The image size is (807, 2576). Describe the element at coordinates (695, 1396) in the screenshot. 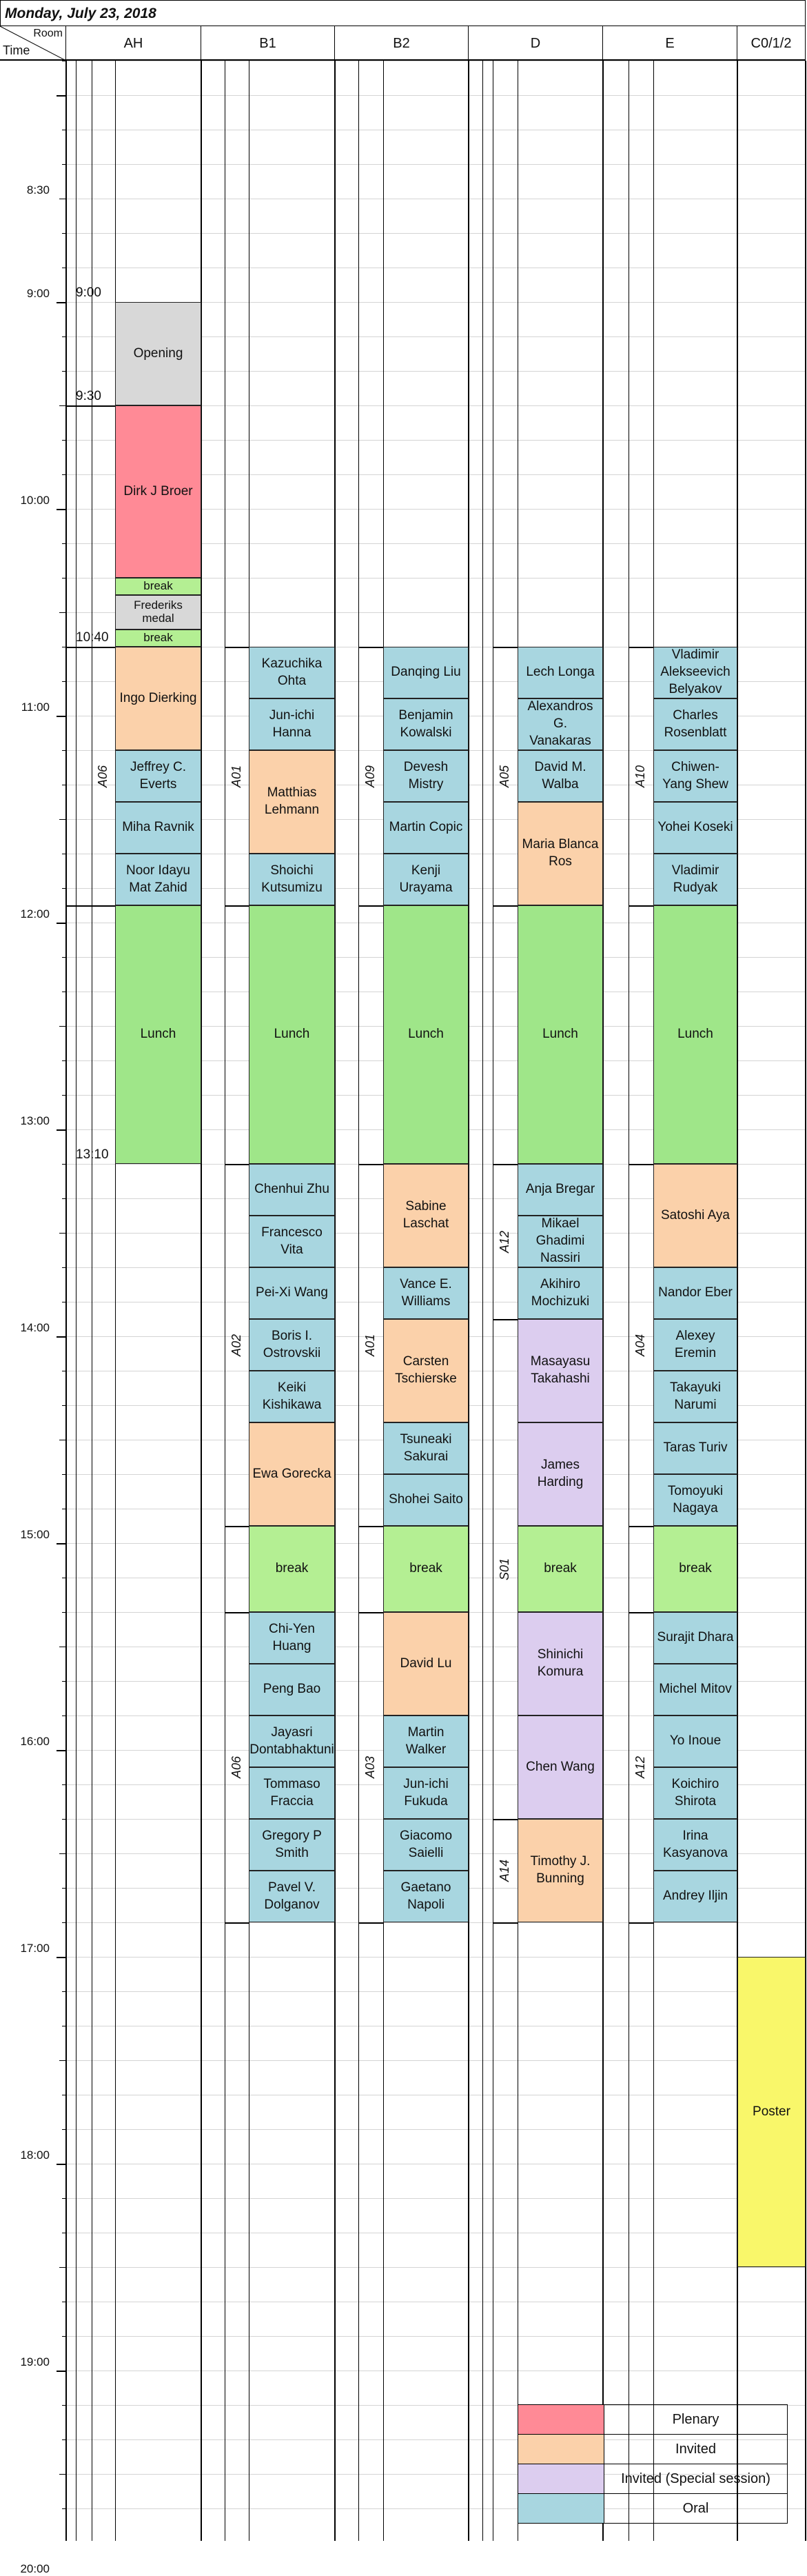

I see `event-oral: Takayuki Narumi` at that location.